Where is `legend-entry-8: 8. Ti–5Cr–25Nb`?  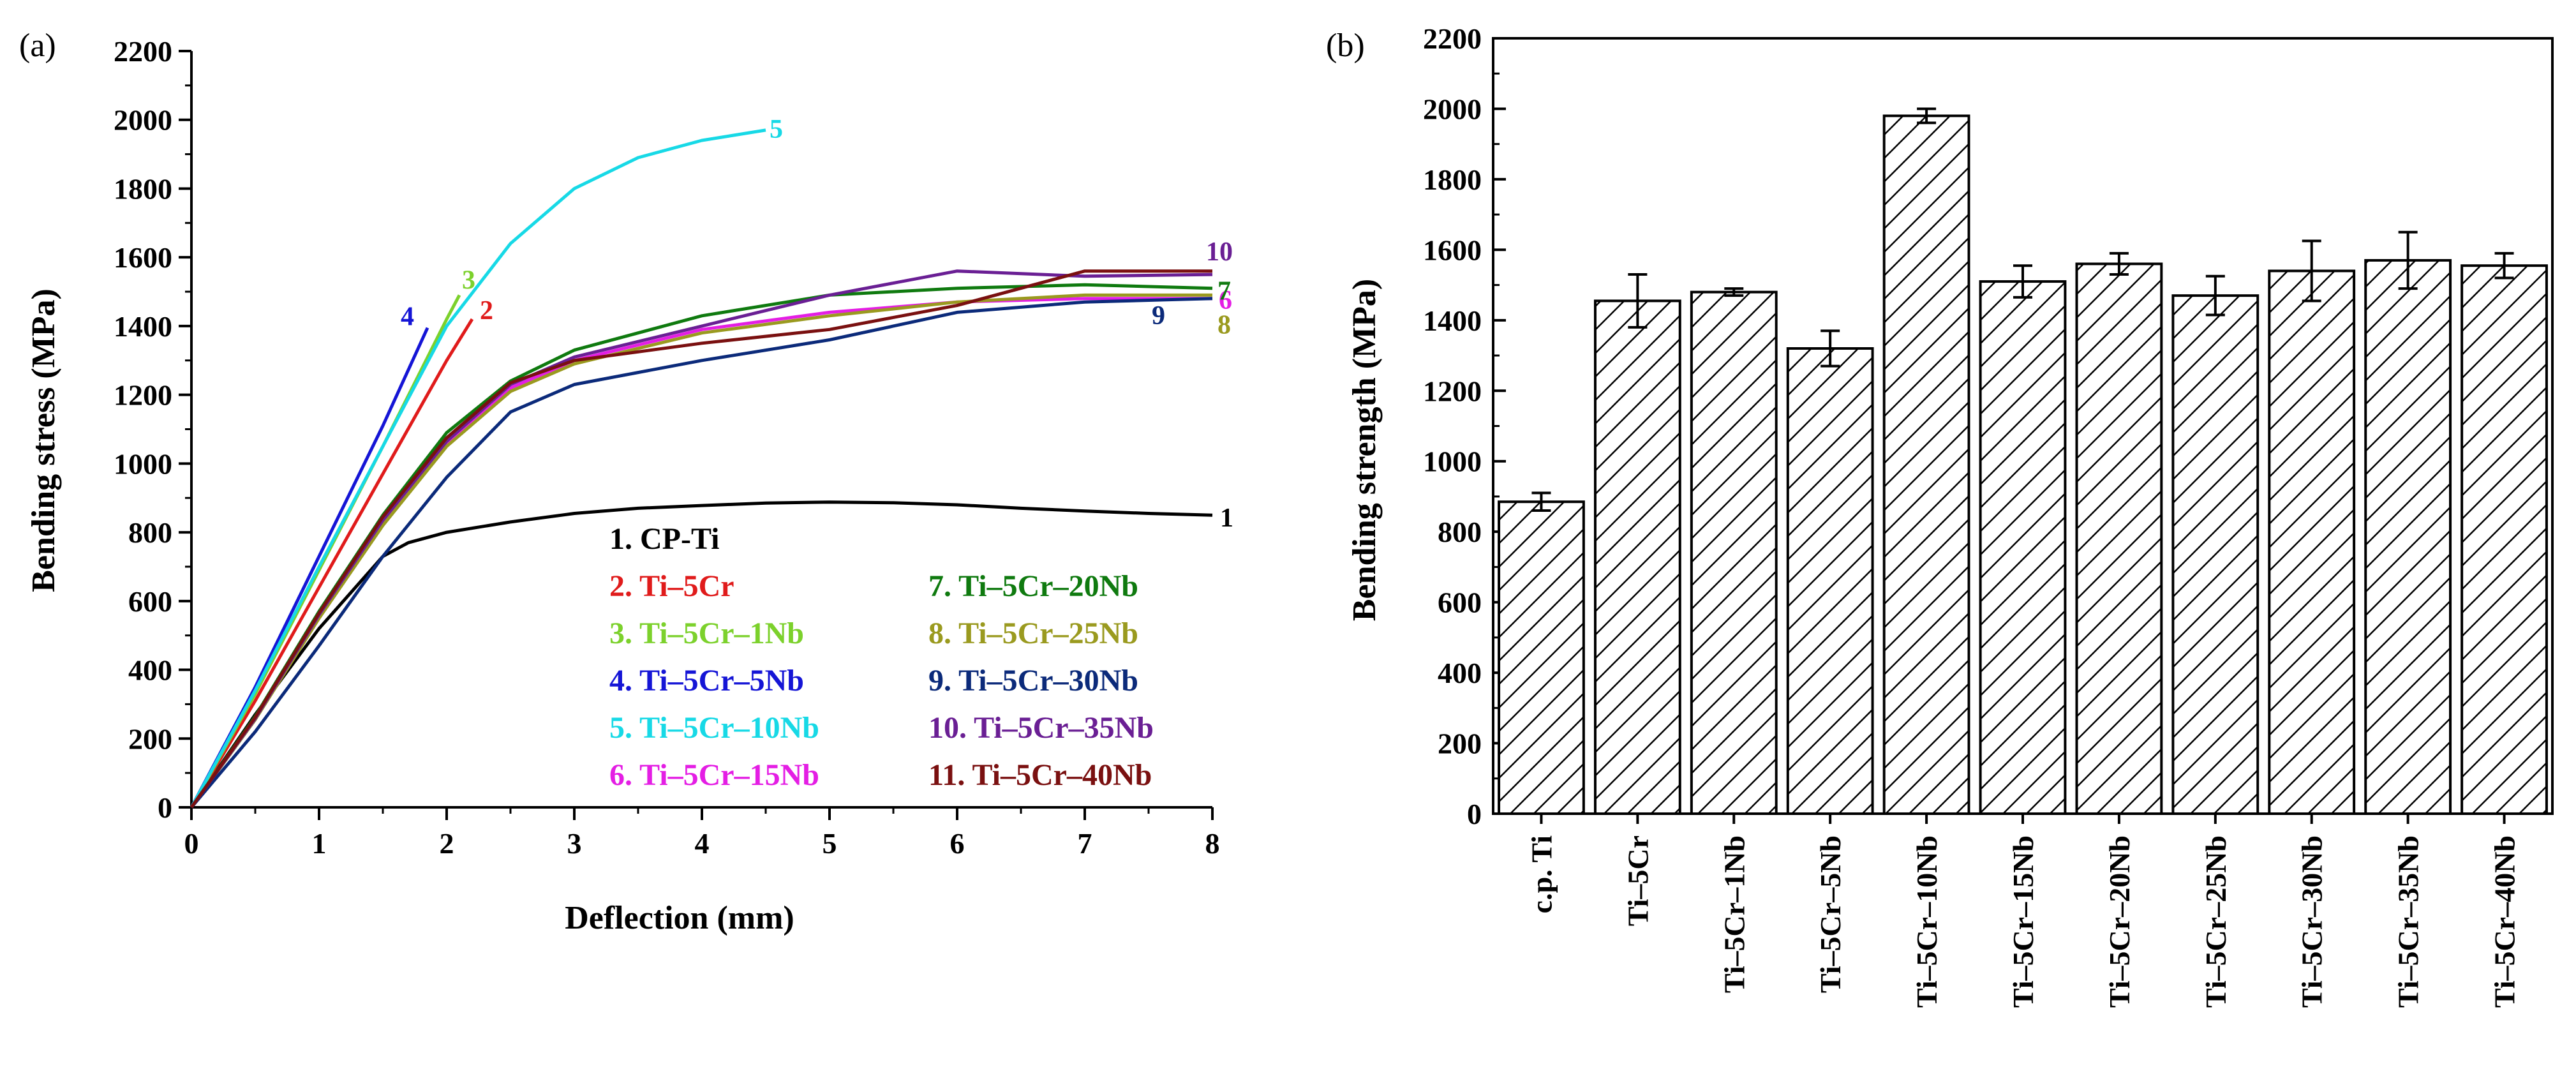 legend-entry-8: 8. Ti–5Cr–25Nb is located at coordinates (1033, 633).